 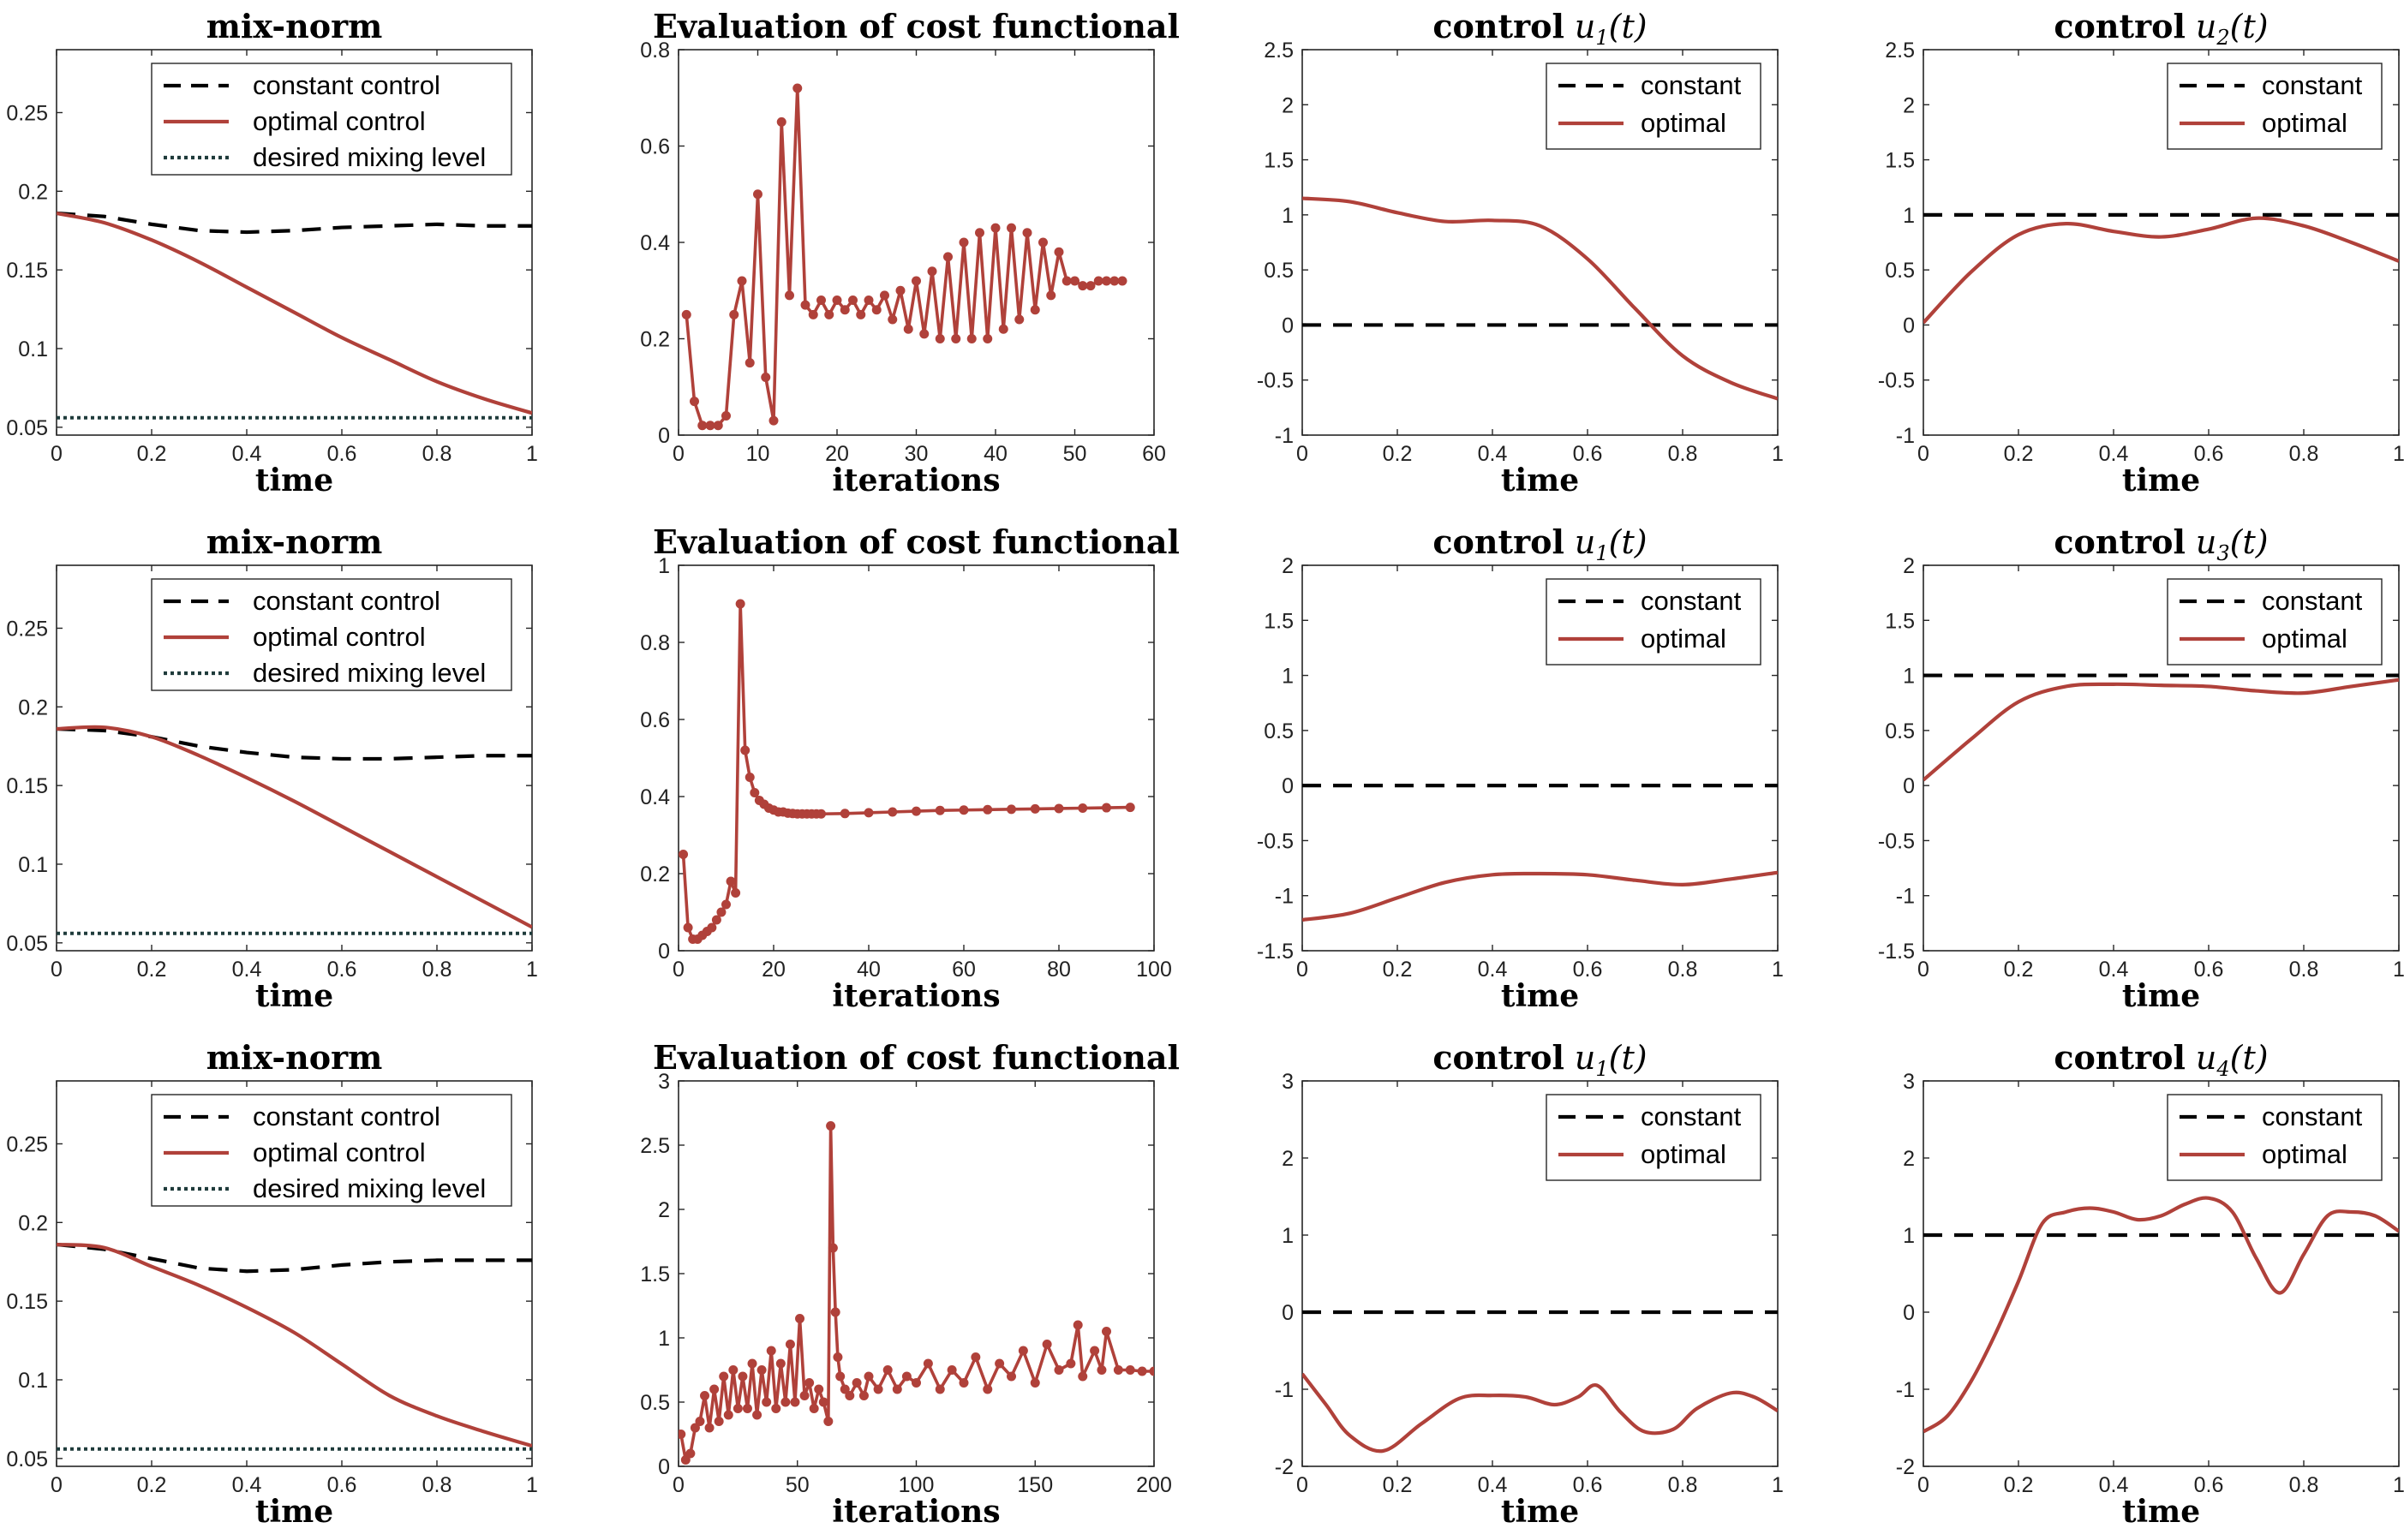 What do you see at coordinates (655, 1146) in the screenshot?
I see `y-tick-label: 2.5` at bounding box center [655, 1146].